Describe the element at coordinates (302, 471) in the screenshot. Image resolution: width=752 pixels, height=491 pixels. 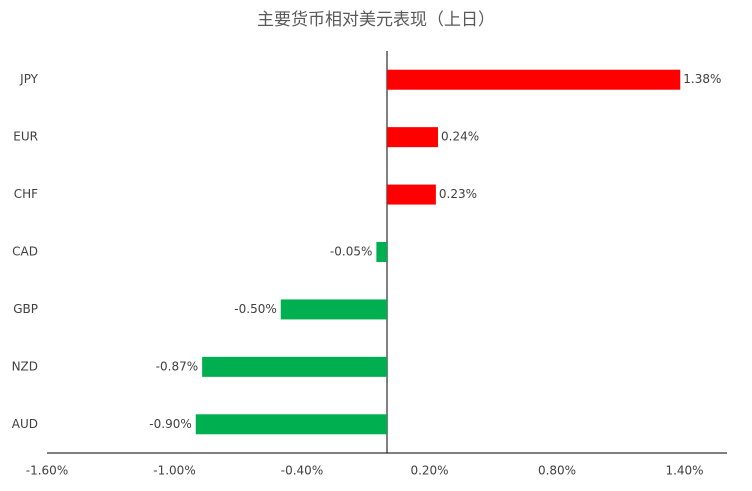
I see `x-tick-label: -0.40%` at that location.